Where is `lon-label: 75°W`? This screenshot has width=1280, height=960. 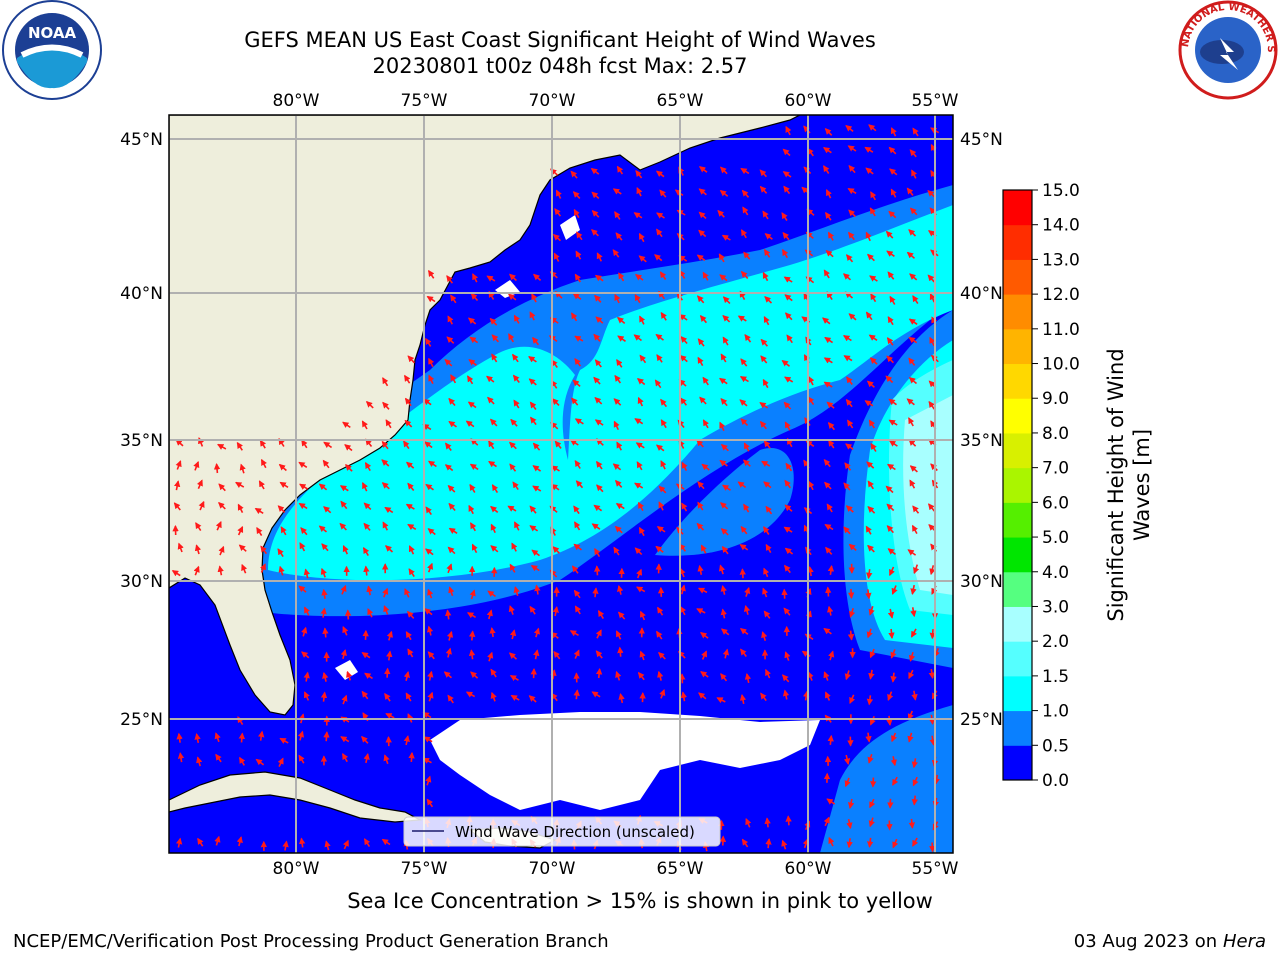 lon-label: 75°W is located at coordinates (424, 101).